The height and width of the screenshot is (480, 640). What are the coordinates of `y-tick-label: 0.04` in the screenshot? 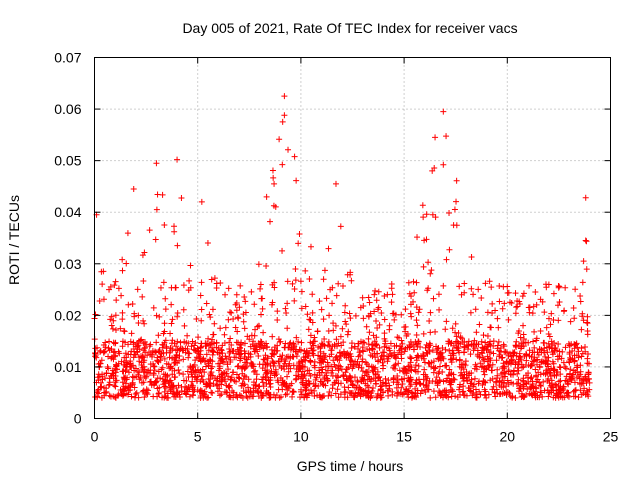 It's located at (67, 212).